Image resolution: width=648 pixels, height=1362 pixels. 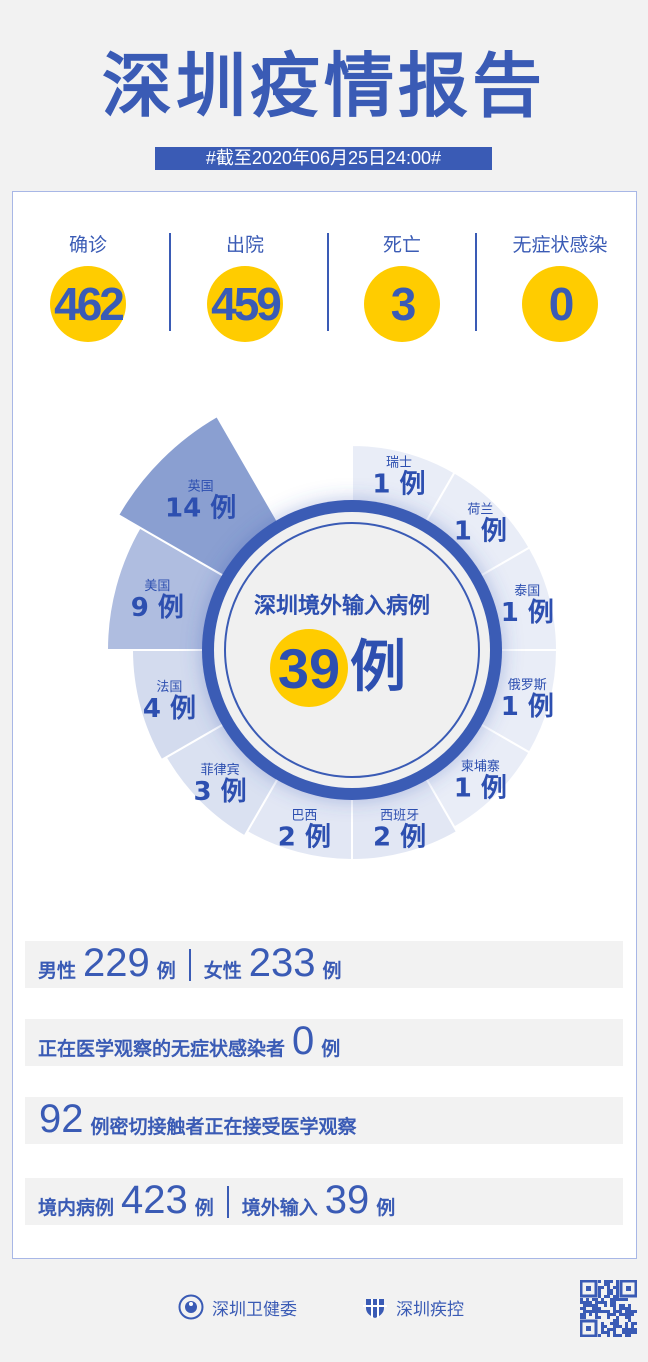 What do you see at coordinates (157, 586) in the screenshot?
I see `segment-label: 美国` at bounding box center [157, 586].